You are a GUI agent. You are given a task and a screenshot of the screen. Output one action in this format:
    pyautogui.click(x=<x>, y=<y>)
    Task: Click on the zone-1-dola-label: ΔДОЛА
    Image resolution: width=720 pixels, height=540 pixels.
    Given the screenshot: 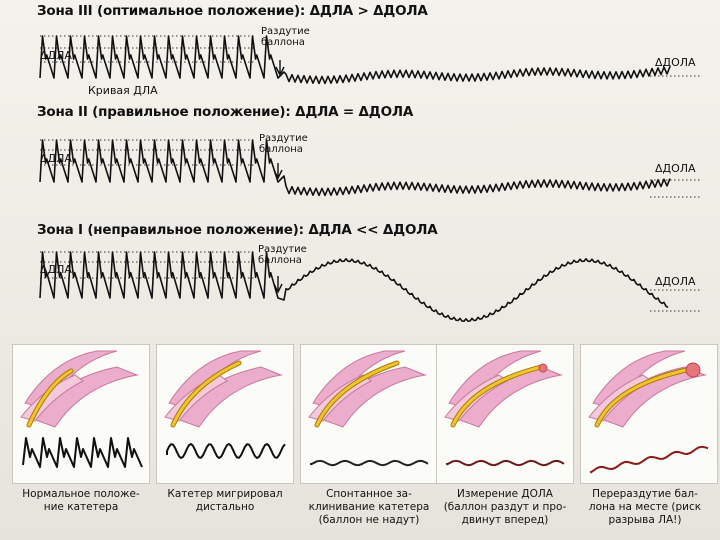 What is the action you would take?
    pyautogui.click(x=675, y=281)
    